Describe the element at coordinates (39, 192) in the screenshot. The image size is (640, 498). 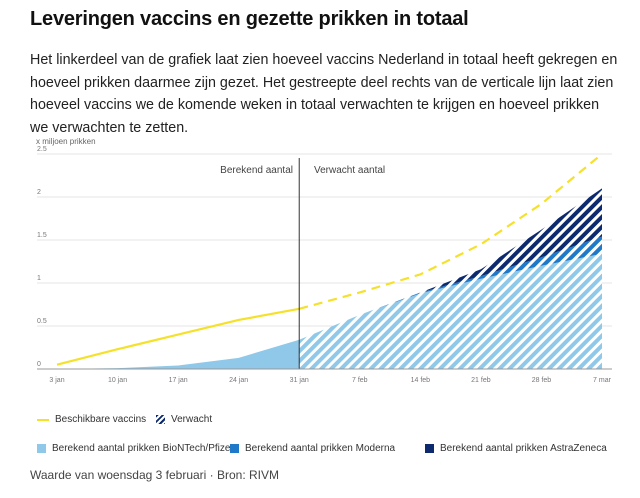
I see `y-tick-label: 2` at that location.